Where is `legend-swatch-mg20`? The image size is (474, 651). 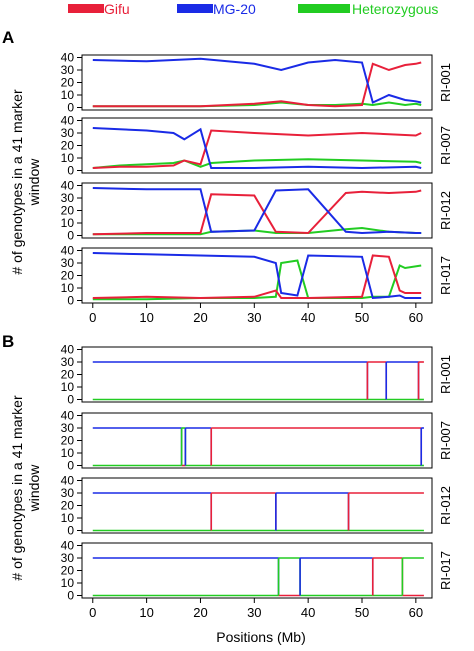 legend-swatch-mg20 is located at coordinates (195, 8).